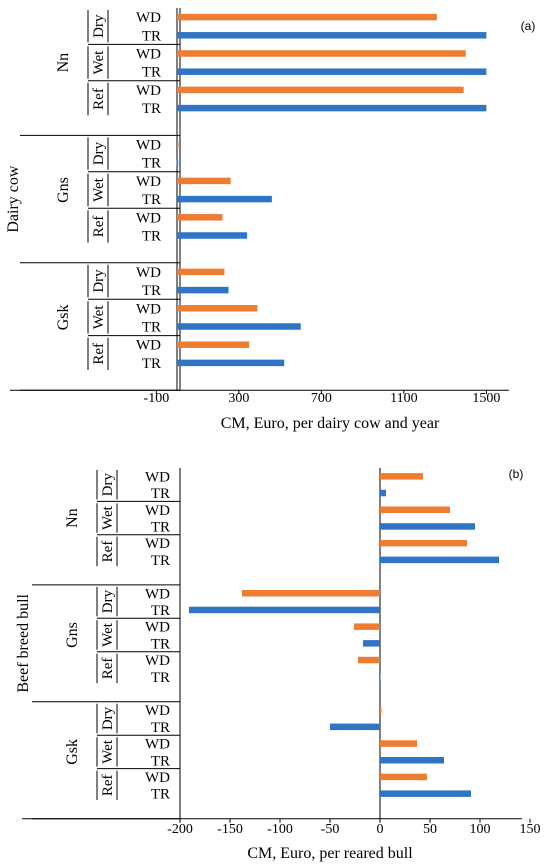 The height and width of the screenshot is (866, 550). I want to click on x-axis-label: CM, Euro, per dairy cow and year, so click(330, 423).